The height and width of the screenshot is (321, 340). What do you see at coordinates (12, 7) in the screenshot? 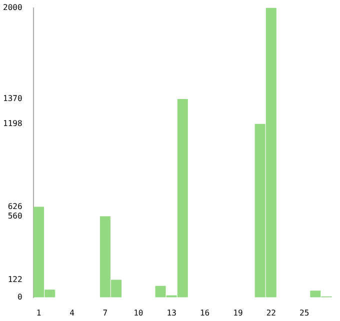
I see `y-tick-label: 2000` at bounding box center [12, 7].